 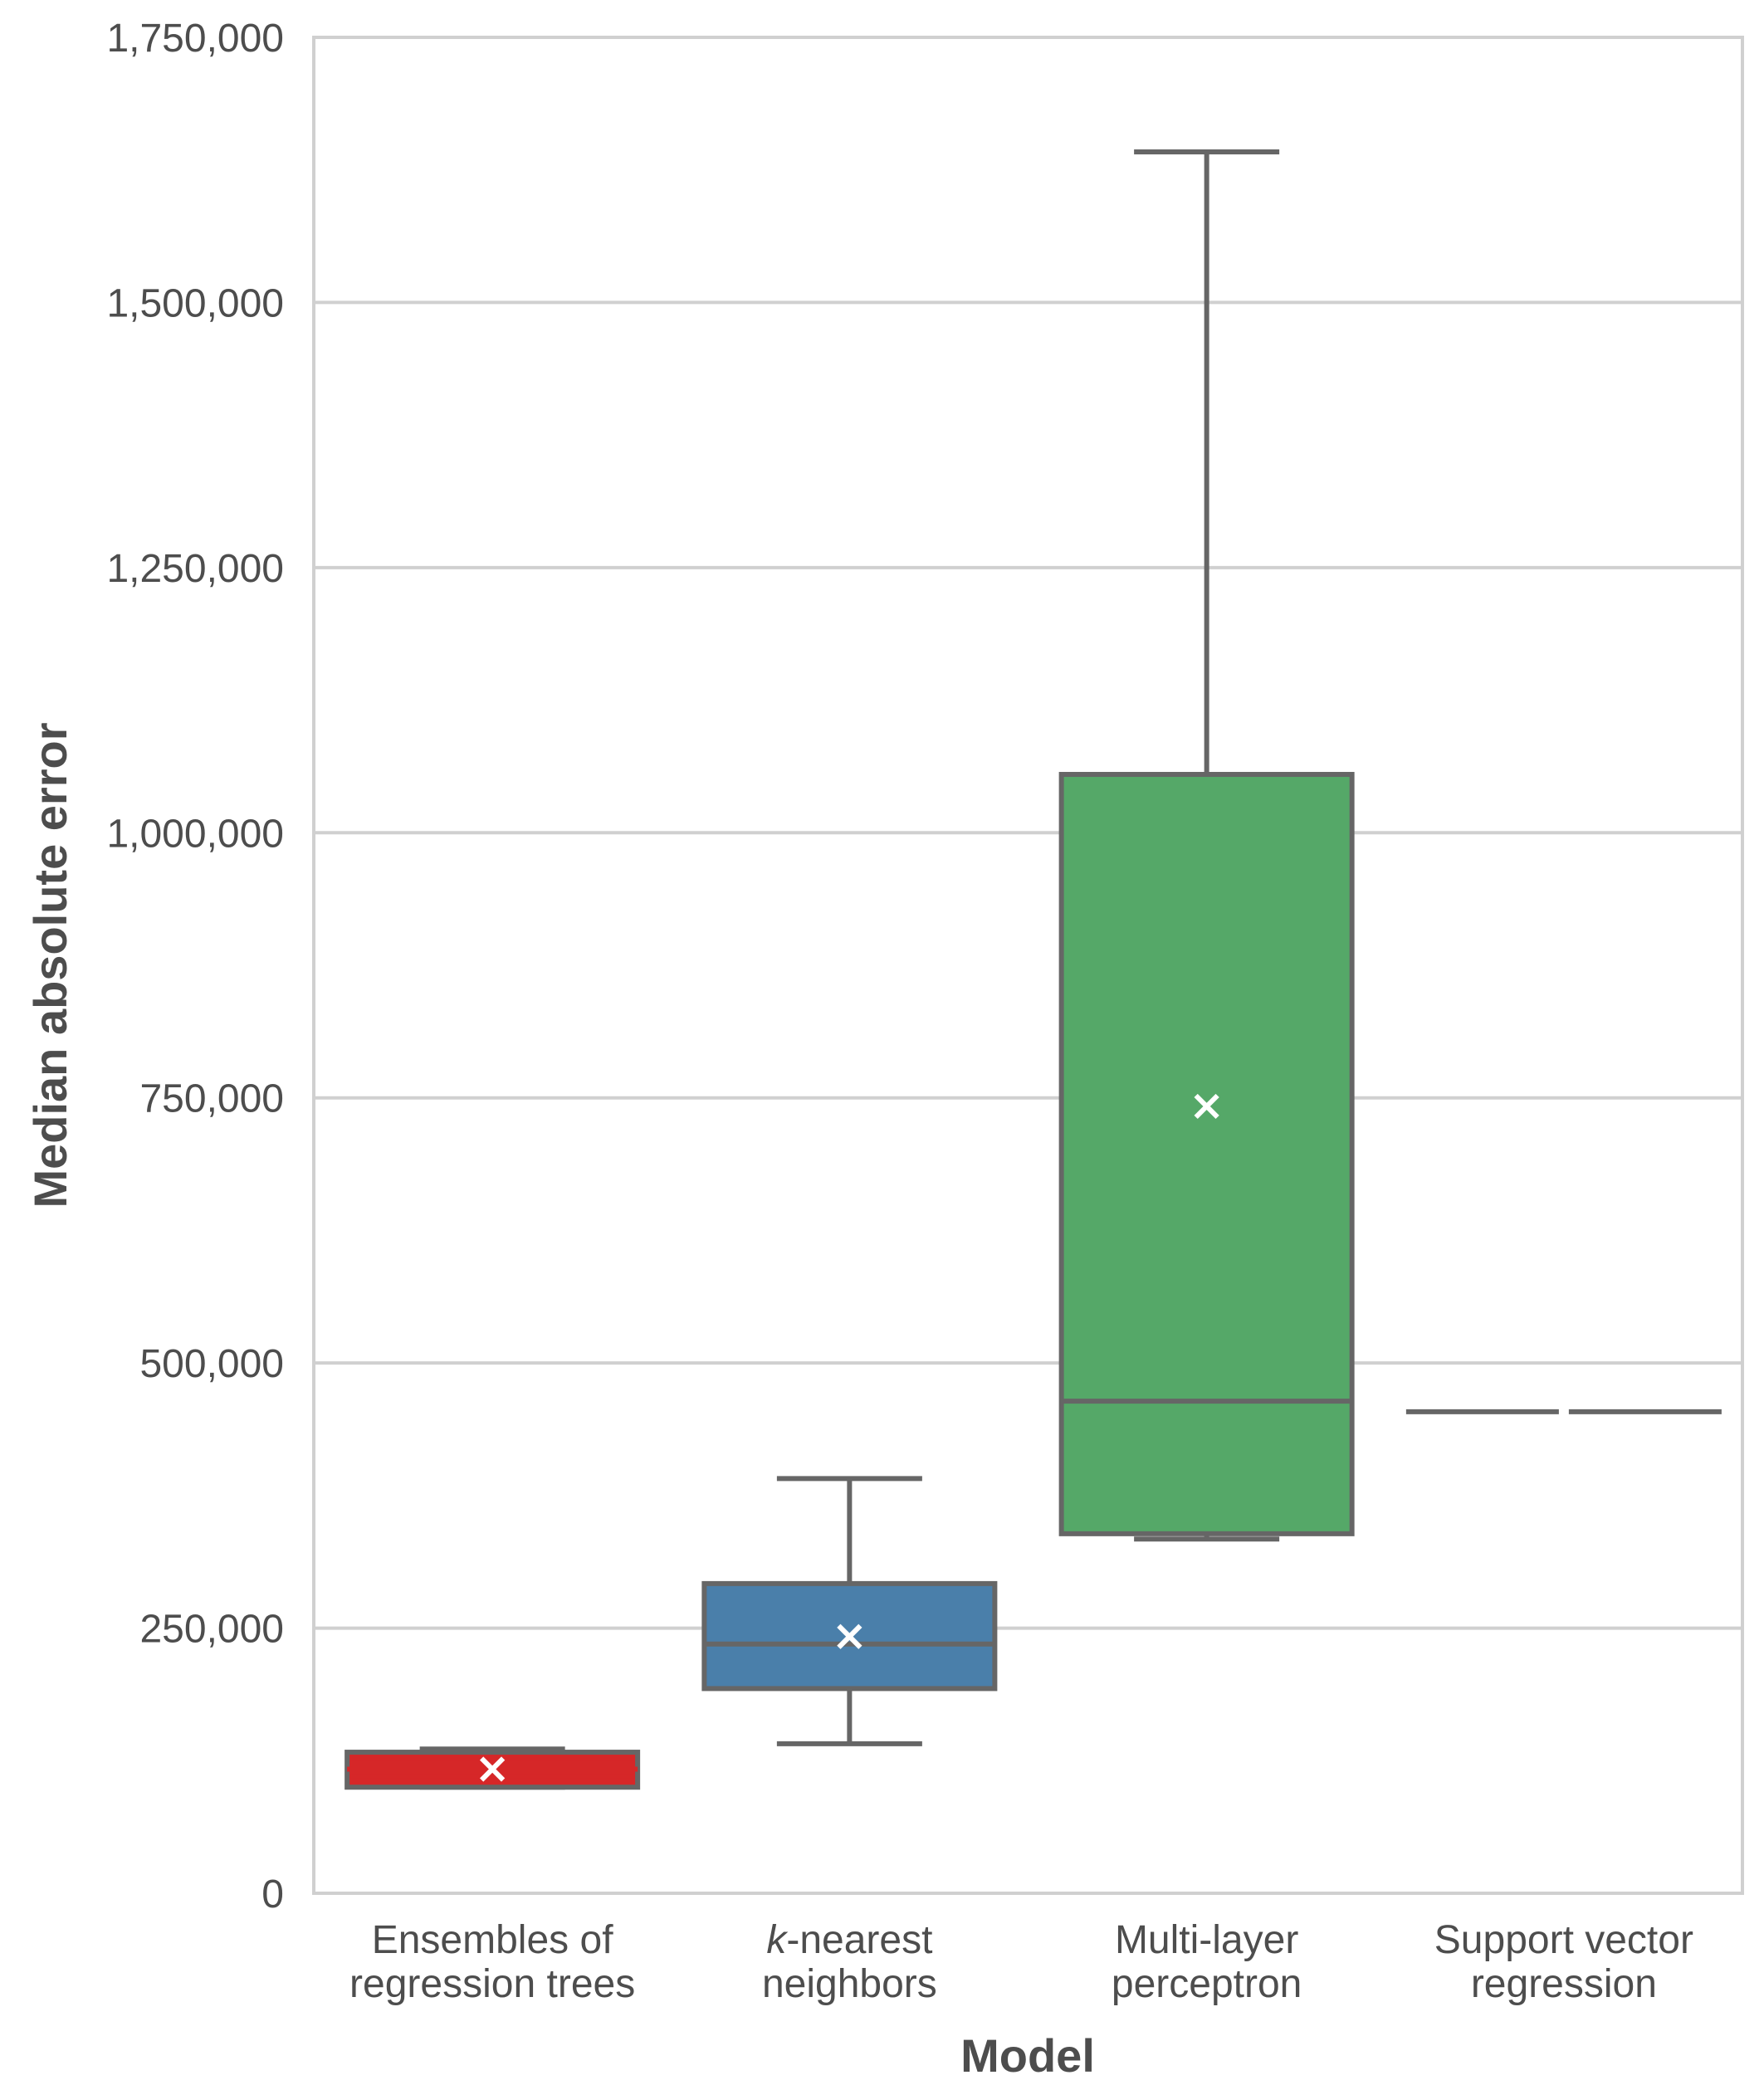 I want to click on x-axis-title: Model, so click(x=1027, y=2054).